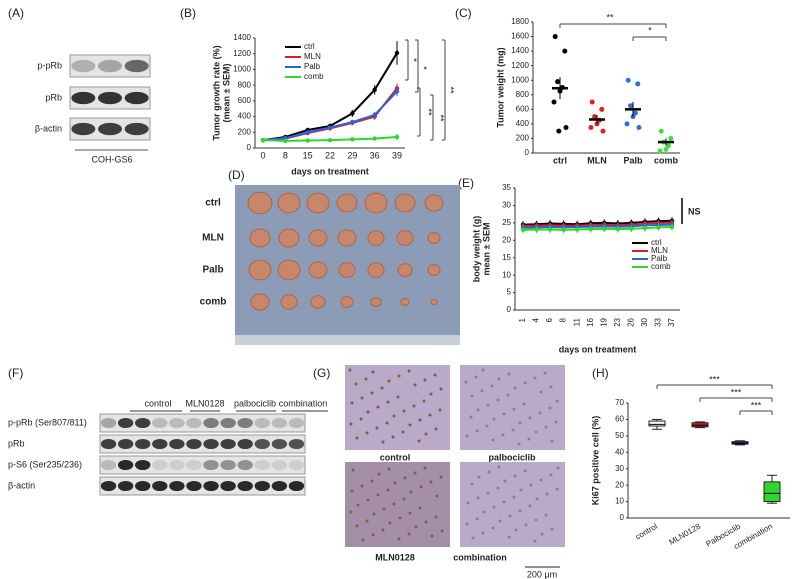 This screenshot has width=800, height=579. Describe the element at coordinates (714, 379) in the screenshot. I see `significance: ***` at that location.